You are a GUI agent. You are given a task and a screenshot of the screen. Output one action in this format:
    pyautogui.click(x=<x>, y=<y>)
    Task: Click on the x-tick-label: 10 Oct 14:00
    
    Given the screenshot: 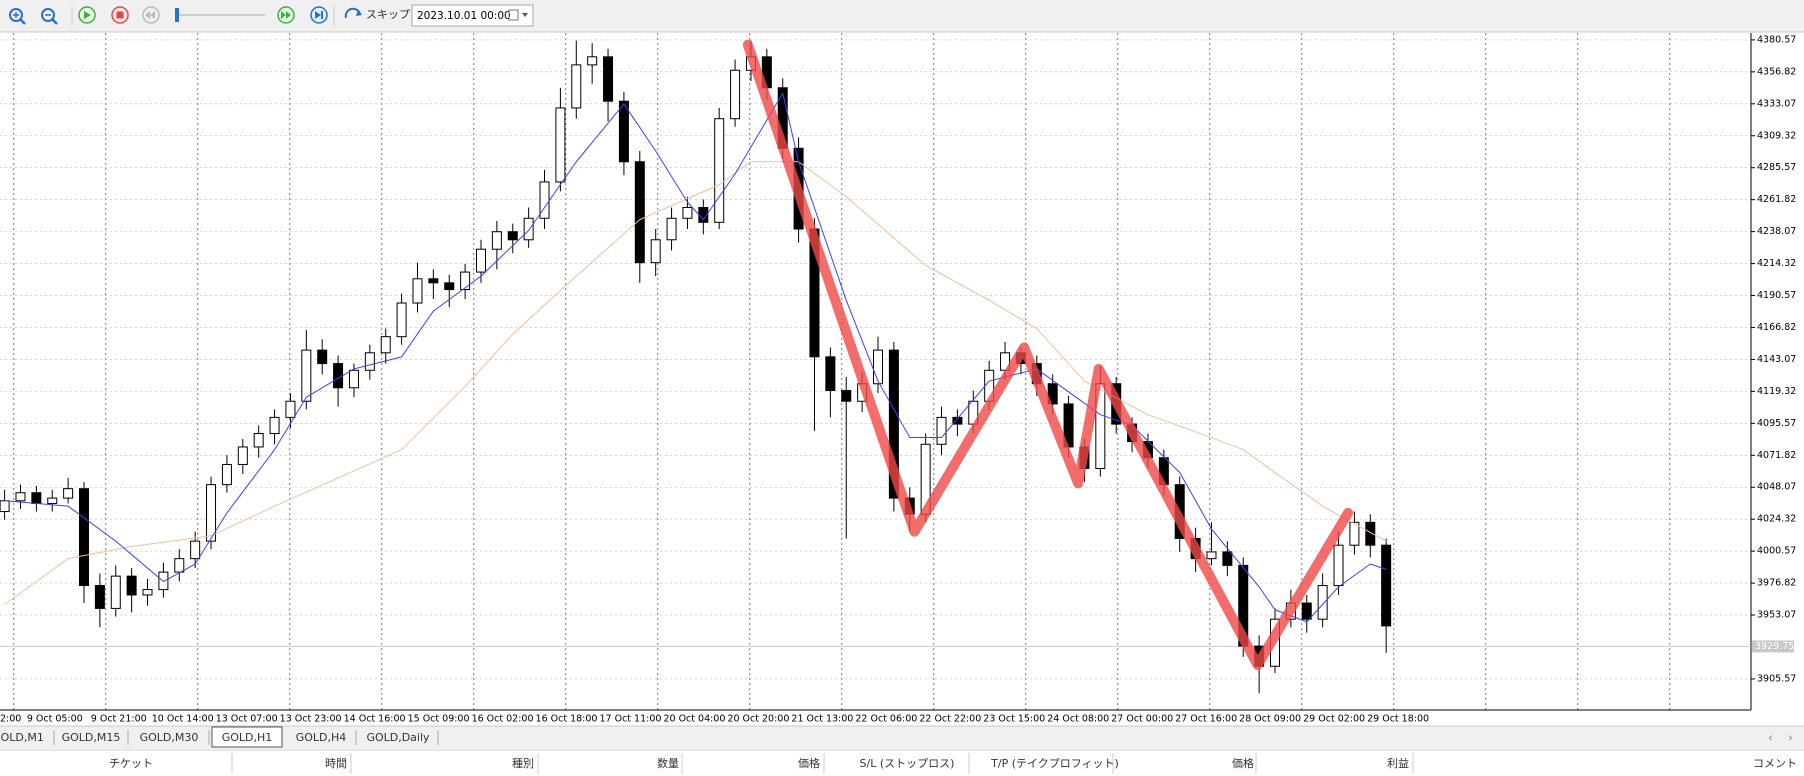 What is the action you would take?
    pyautogui.click(x=183, y=719)
    